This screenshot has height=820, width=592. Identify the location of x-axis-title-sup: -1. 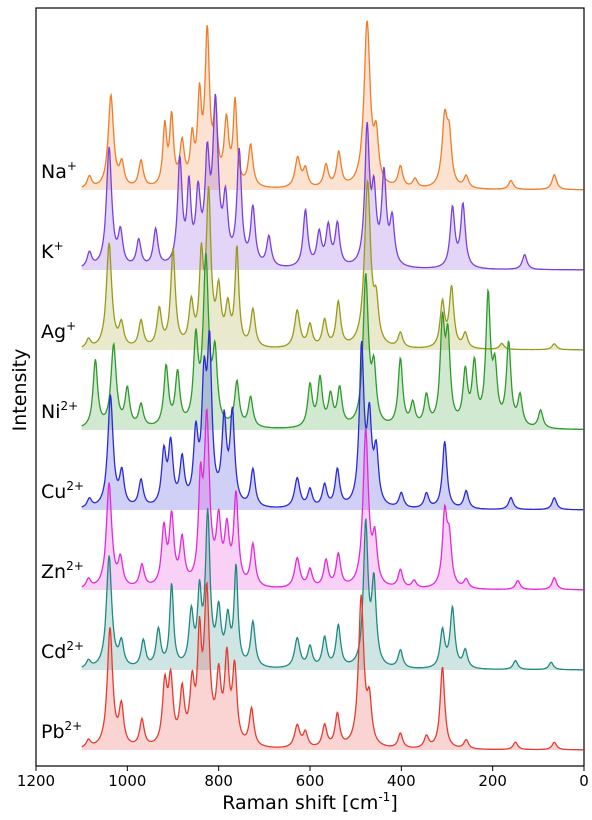
(384, 797).